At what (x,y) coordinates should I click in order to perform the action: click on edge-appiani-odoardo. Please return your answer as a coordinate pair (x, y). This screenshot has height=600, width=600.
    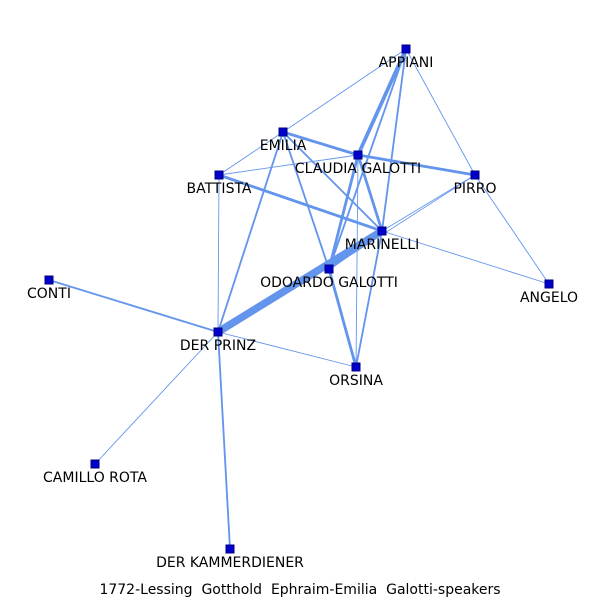
    Looking at the image, I should click on (367, 159).